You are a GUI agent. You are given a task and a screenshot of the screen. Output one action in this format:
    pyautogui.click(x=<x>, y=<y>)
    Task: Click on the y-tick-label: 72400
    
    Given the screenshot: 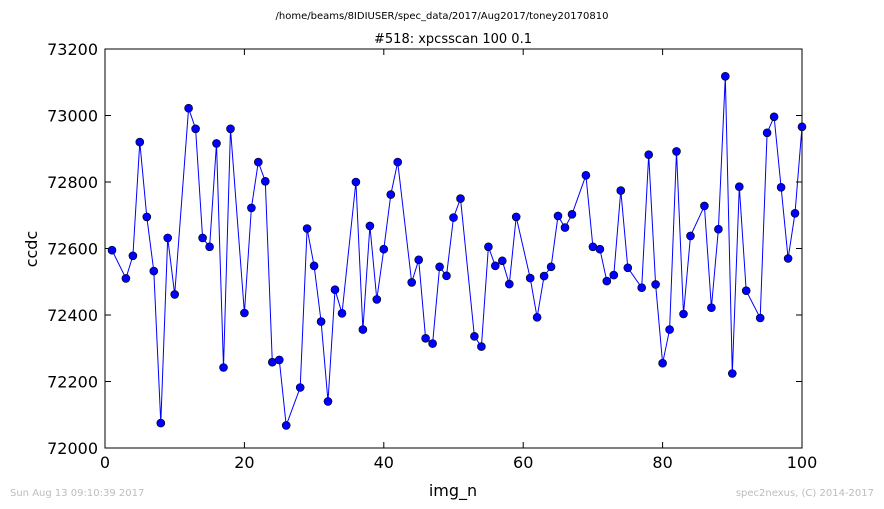 What is the action you would take?
    pyautogui.click(x=72, y=315)
    